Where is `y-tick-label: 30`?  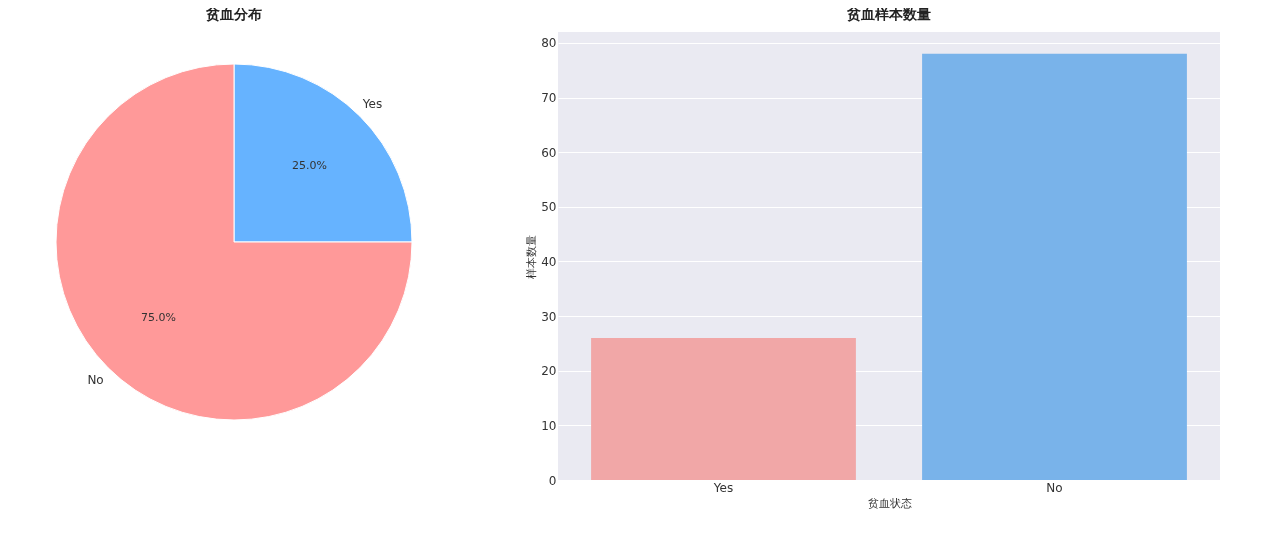 y-tick-label: 30 is located at coordinates (549, 316).